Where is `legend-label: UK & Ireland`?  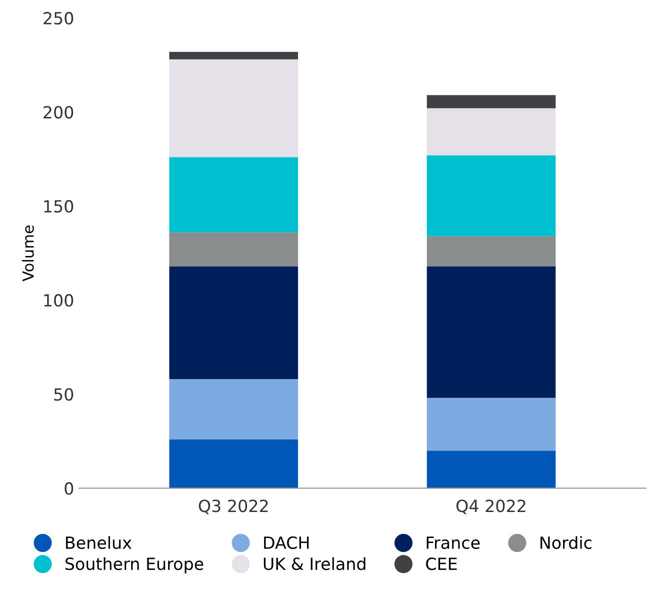 legend-label: UK & Ireland is located at coordinates (315, 563).